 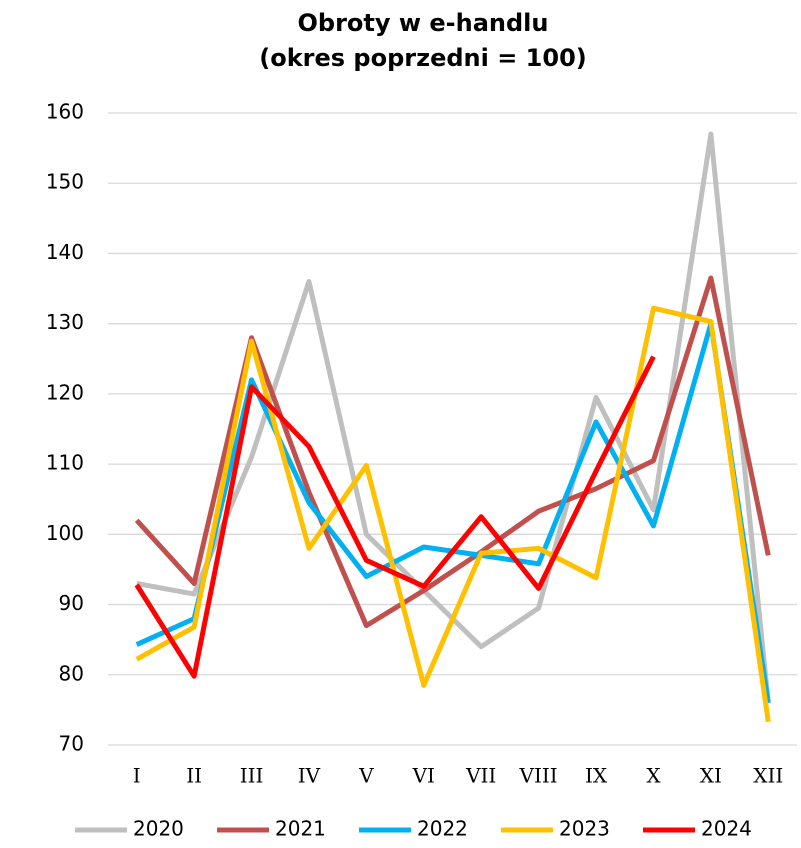 I want to click on y-tick-label: 90, so click(x=71, y=603).